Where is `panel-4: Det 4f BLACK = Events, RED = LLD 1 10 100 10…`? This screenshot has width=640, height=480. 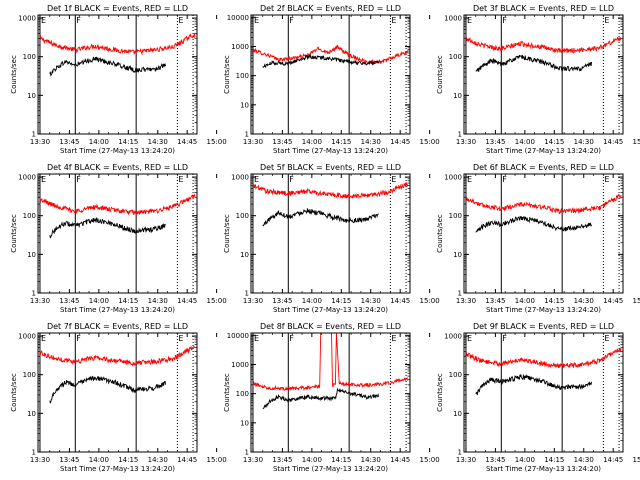 panel-4: Det 4f BLACK = Events, RED = LLD 1 10 100 10… is located at coordinates (118, 238).